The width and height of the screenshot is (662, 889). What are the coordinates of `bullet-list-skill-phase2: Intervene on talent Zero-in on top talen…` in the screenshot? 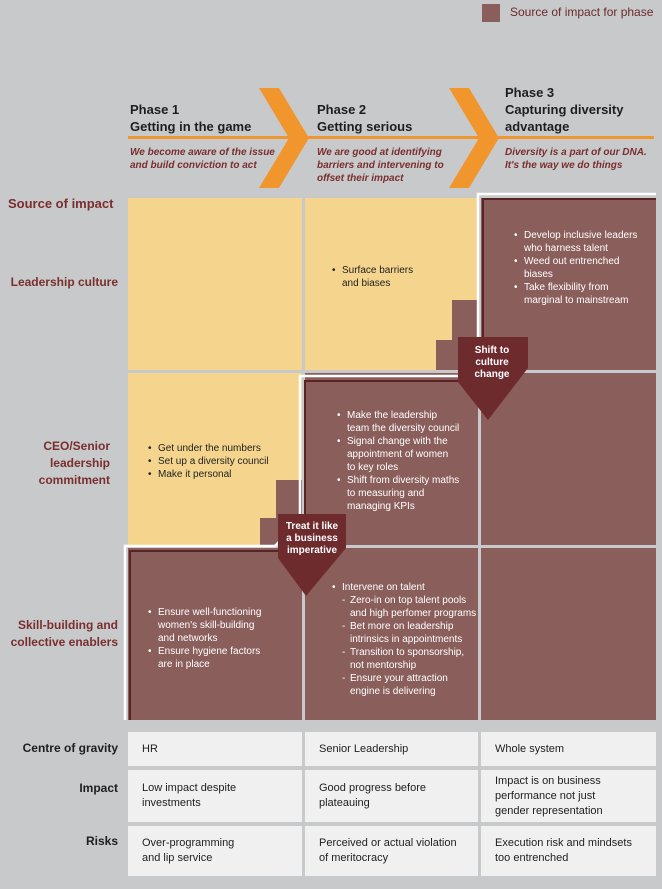 It's located at (404, 639).